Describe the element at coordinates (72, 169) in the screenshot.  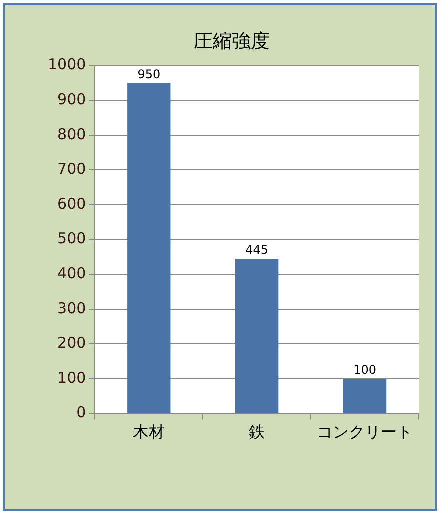
I see `y-tick-label: 700` at that location.